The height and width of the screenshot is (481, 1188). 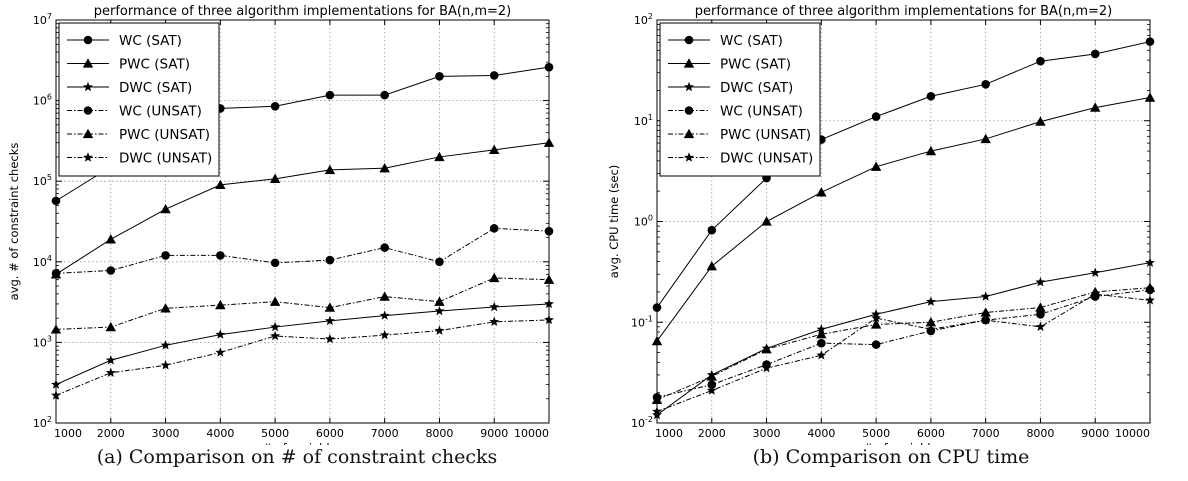 I want to click on x-tick-label: 10000, so click(x=1132, y=433).